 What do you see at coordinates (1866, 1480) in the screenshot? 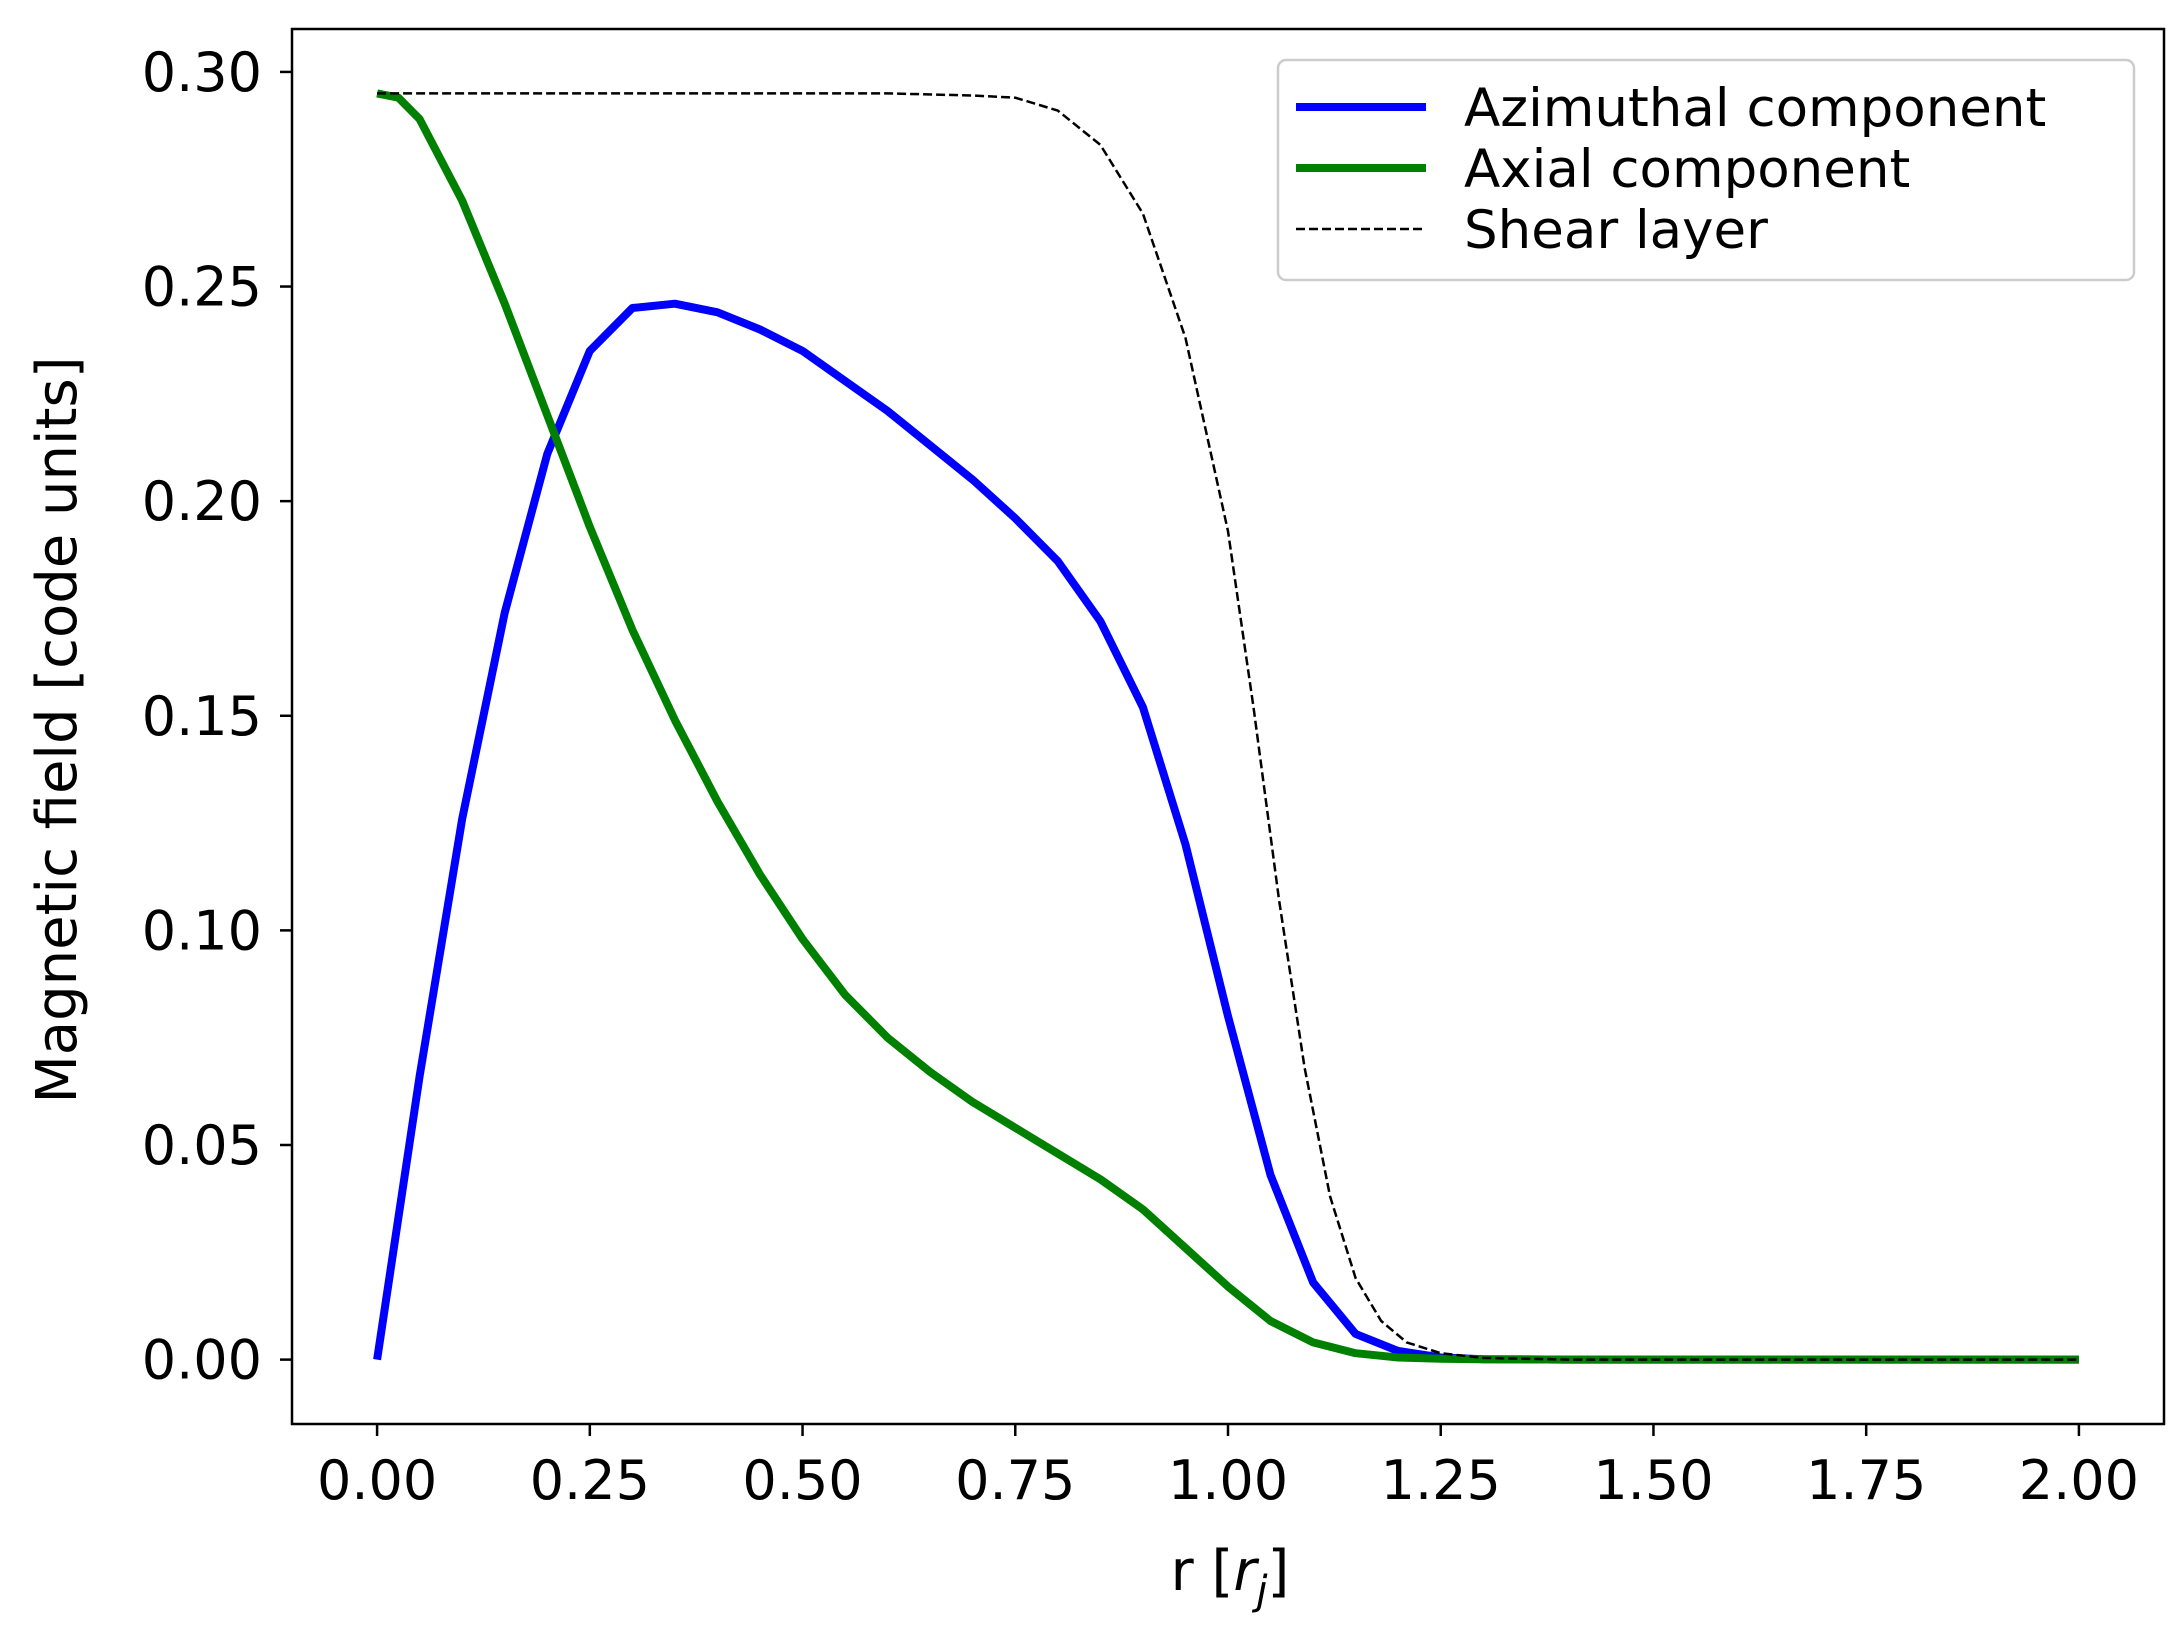
I see `x-tick-label: 1.75` at bounding box center [1866, 1480].